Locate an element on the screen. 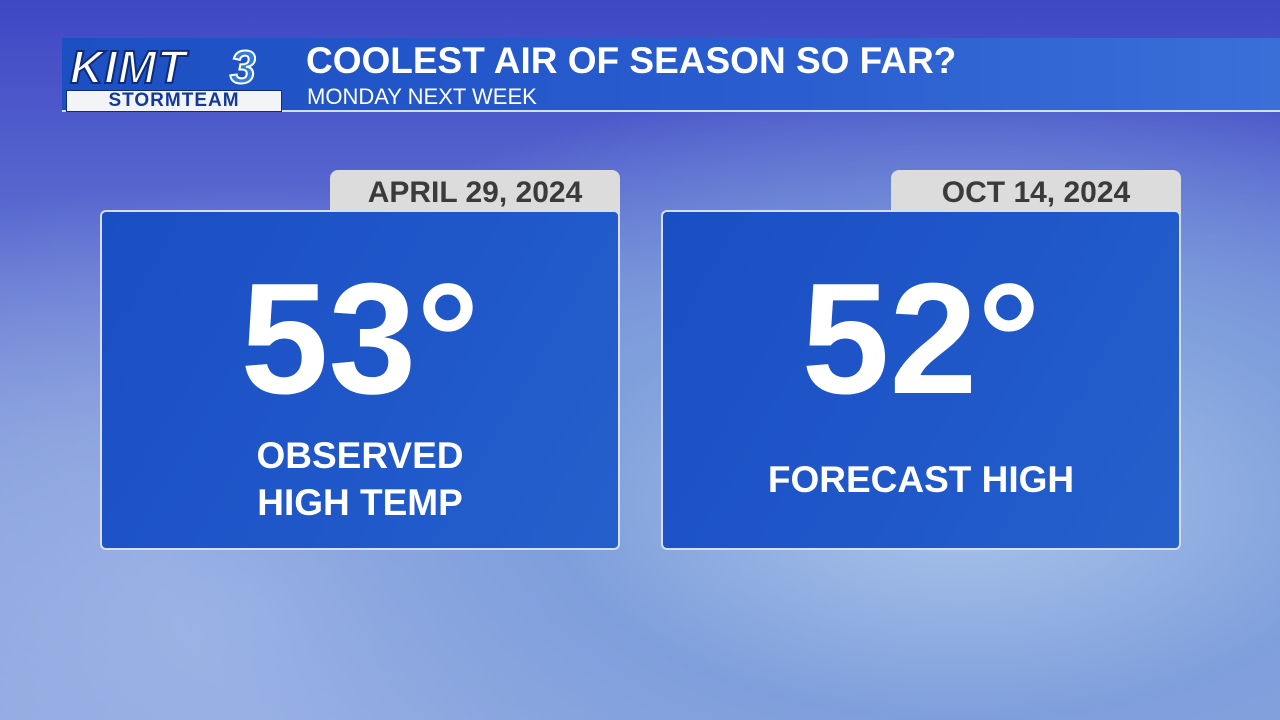 This screenshot has height=720, width=1280. logo-number: 3 is located at coordinates (243, 67).